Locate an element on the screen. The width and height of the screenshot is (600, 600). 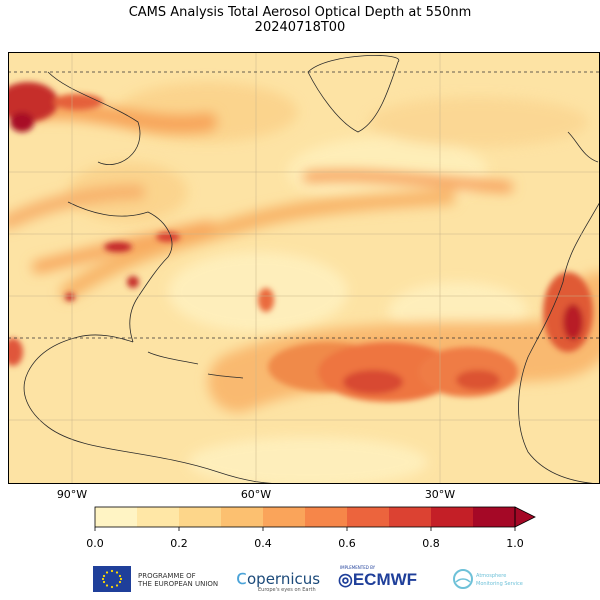
copernicus-tagline: Europe's eyes on Earth is located at coordinates (287, 590).